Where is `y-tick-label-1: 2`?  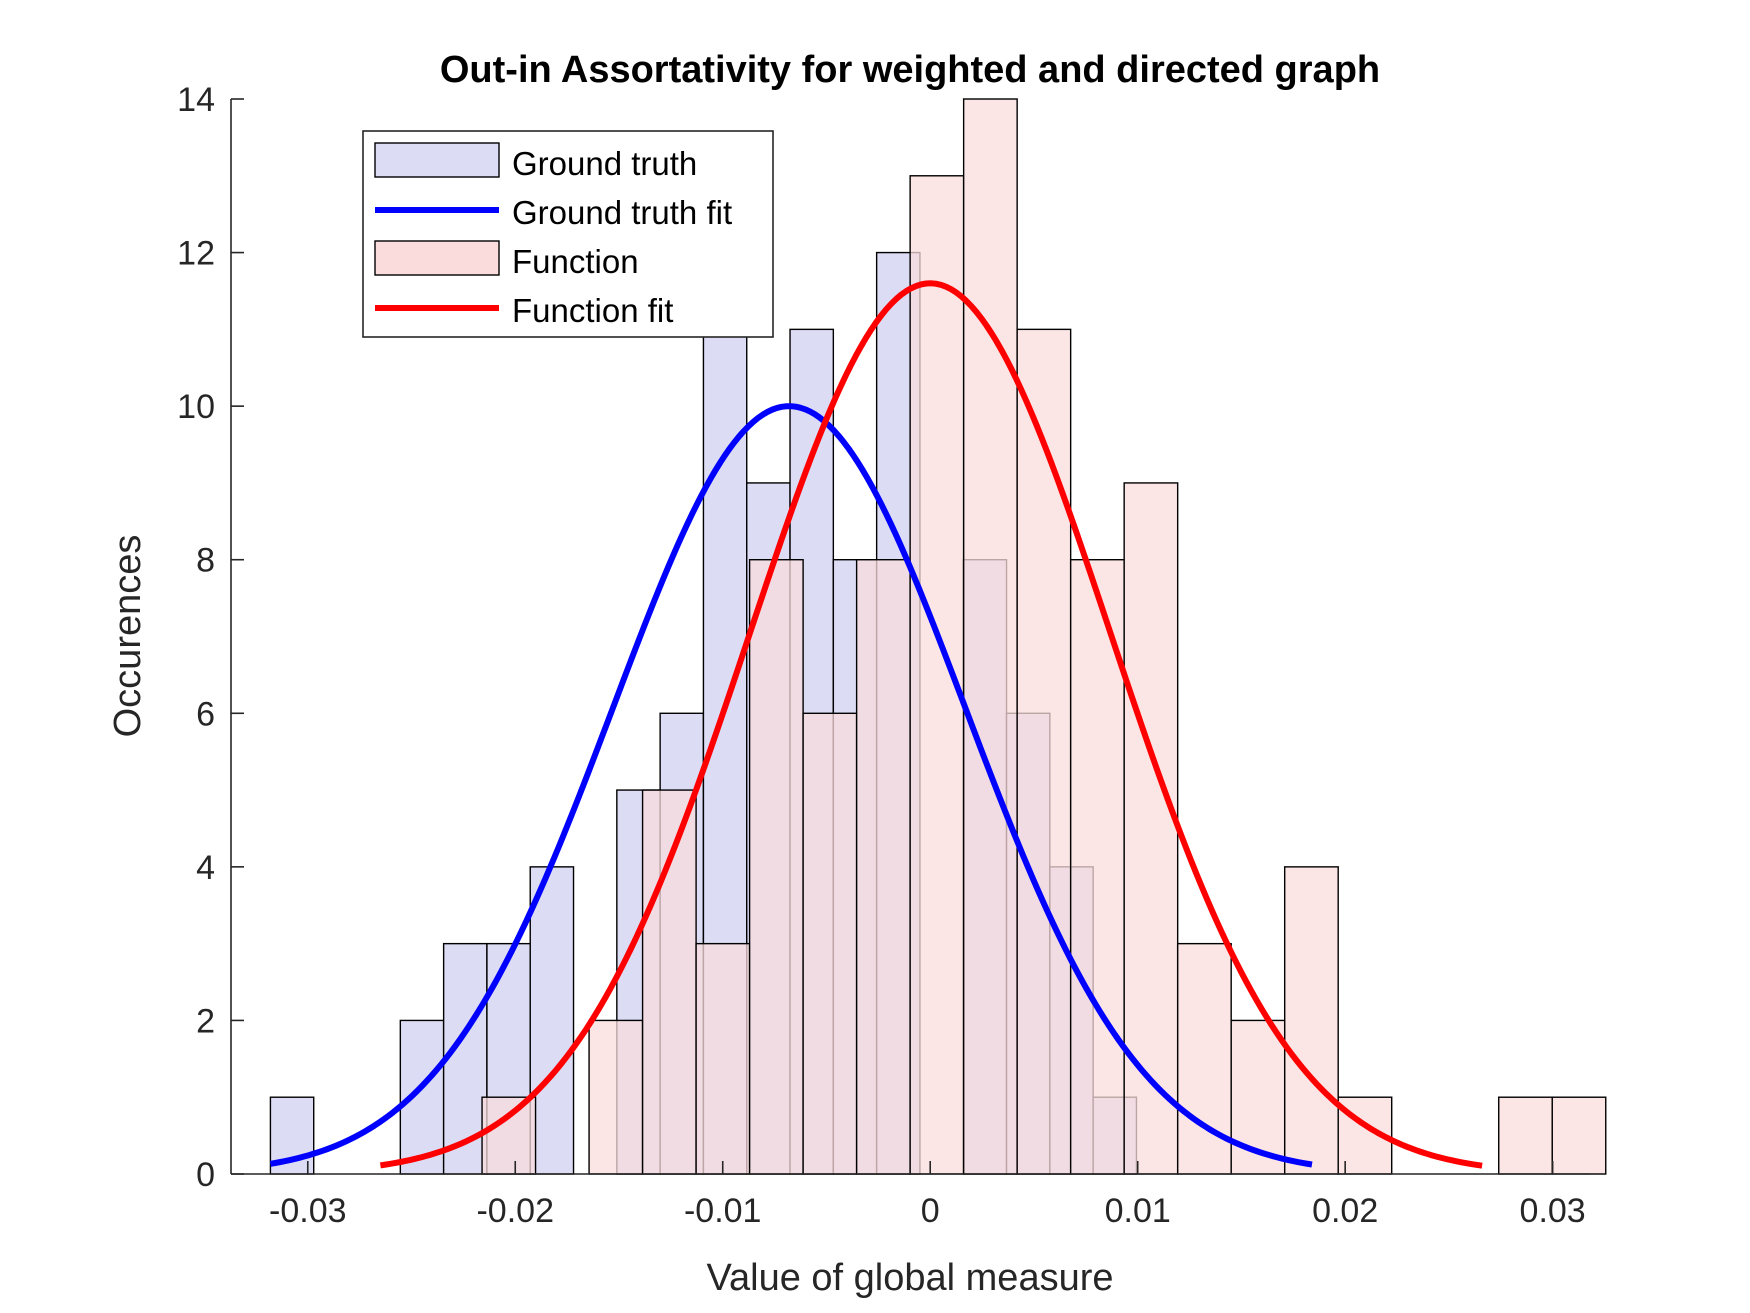 y-tick-label-1: 2 is located at coordinates (205, 1021).